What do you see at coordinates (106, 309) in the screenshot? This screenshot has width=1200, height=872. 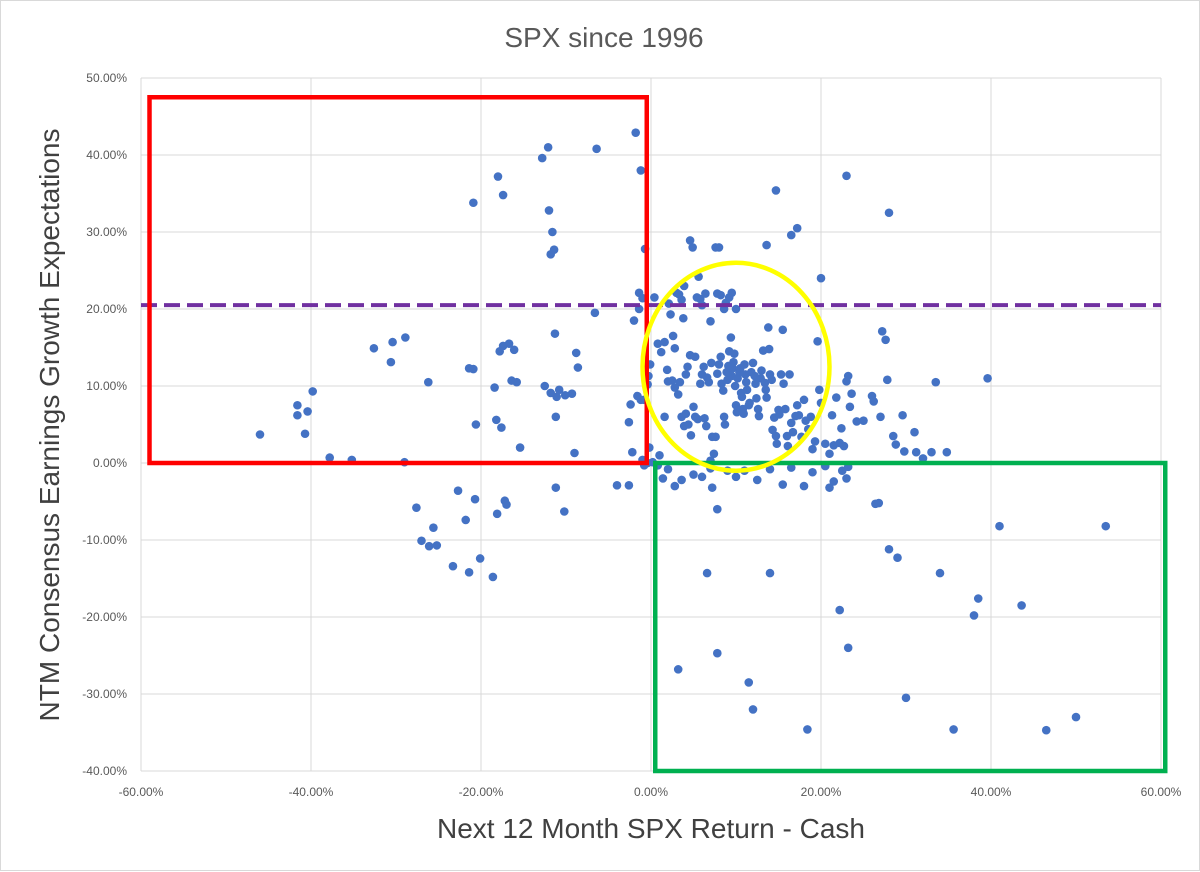 I see `y-tick-label: 20.00%` at bounding box center [106, 309].